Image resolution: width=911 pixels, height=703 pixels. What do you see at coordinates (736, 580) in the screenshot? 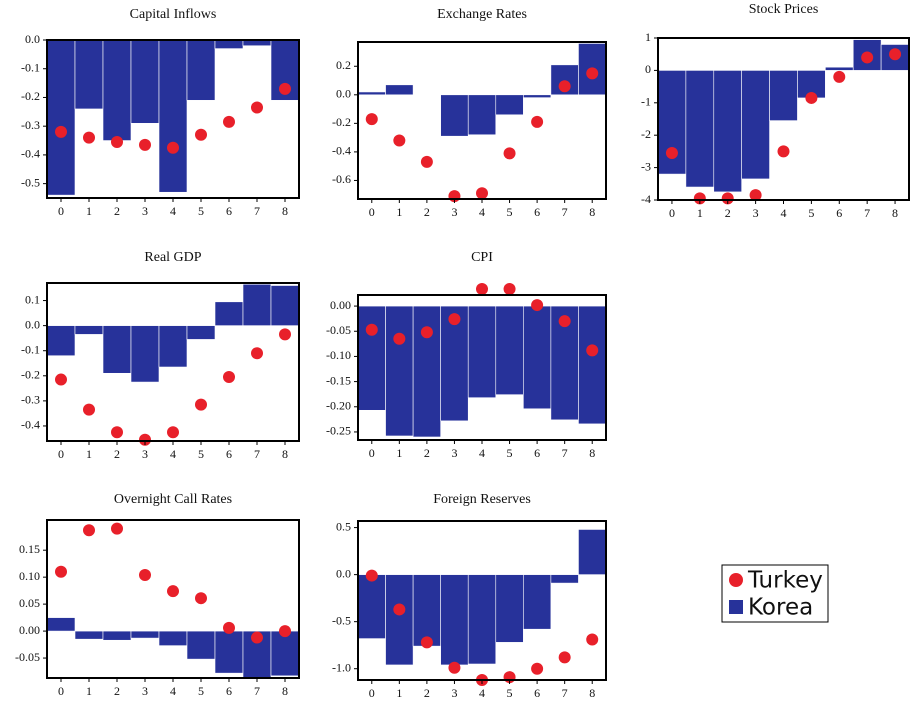
I see `legend-marker` at bounding box center [736, 580].